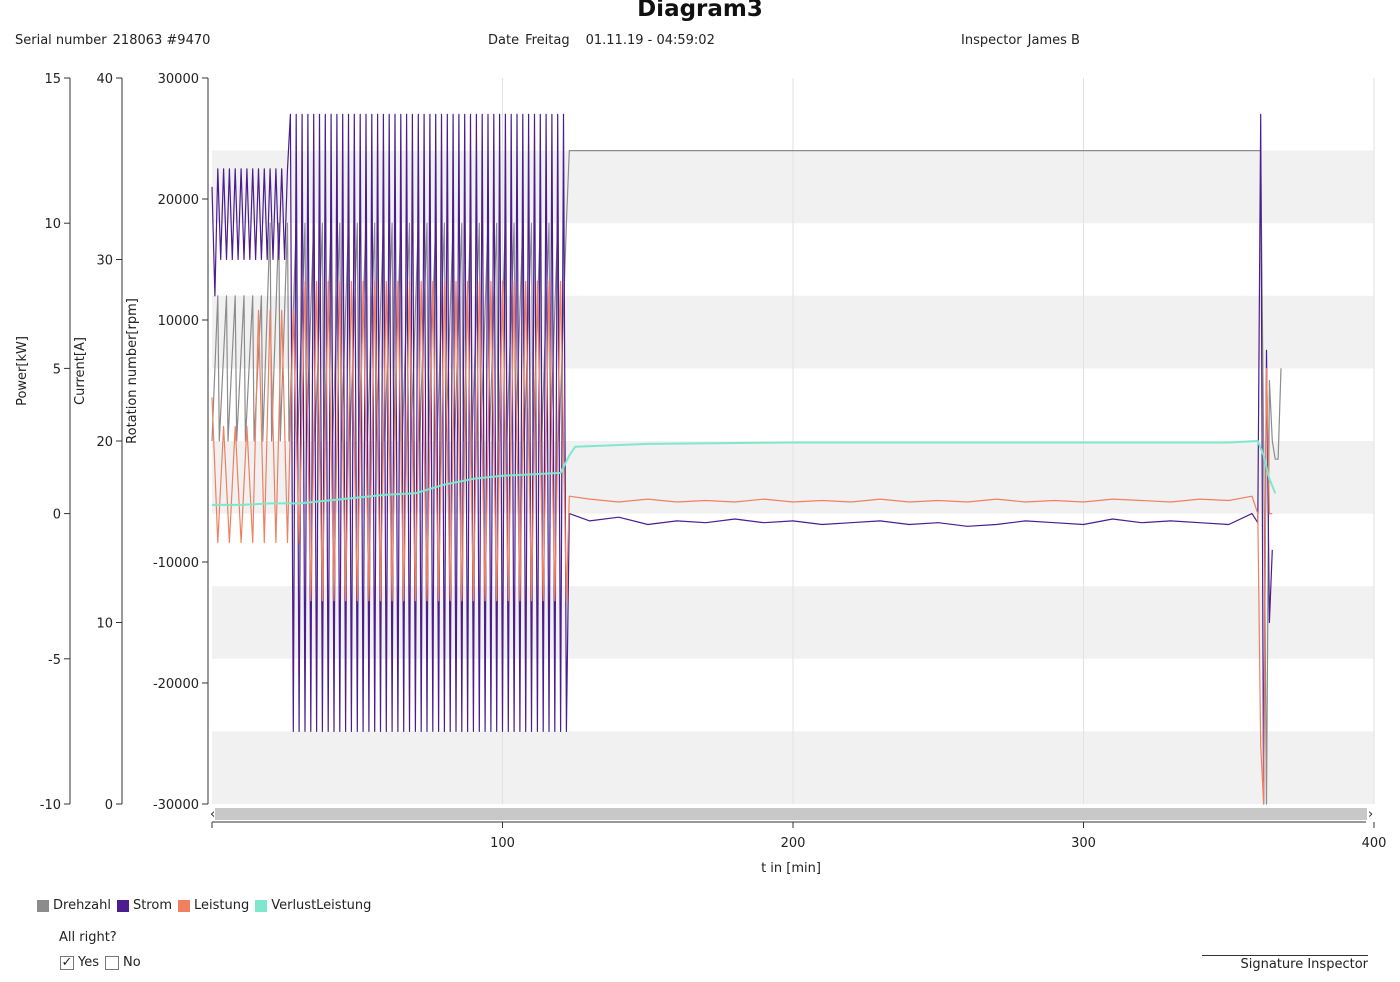  What do you see at coordinates (104, 624) in the screenshot?
I see `current-tick-label: 10` at bounding box center [104, 624].